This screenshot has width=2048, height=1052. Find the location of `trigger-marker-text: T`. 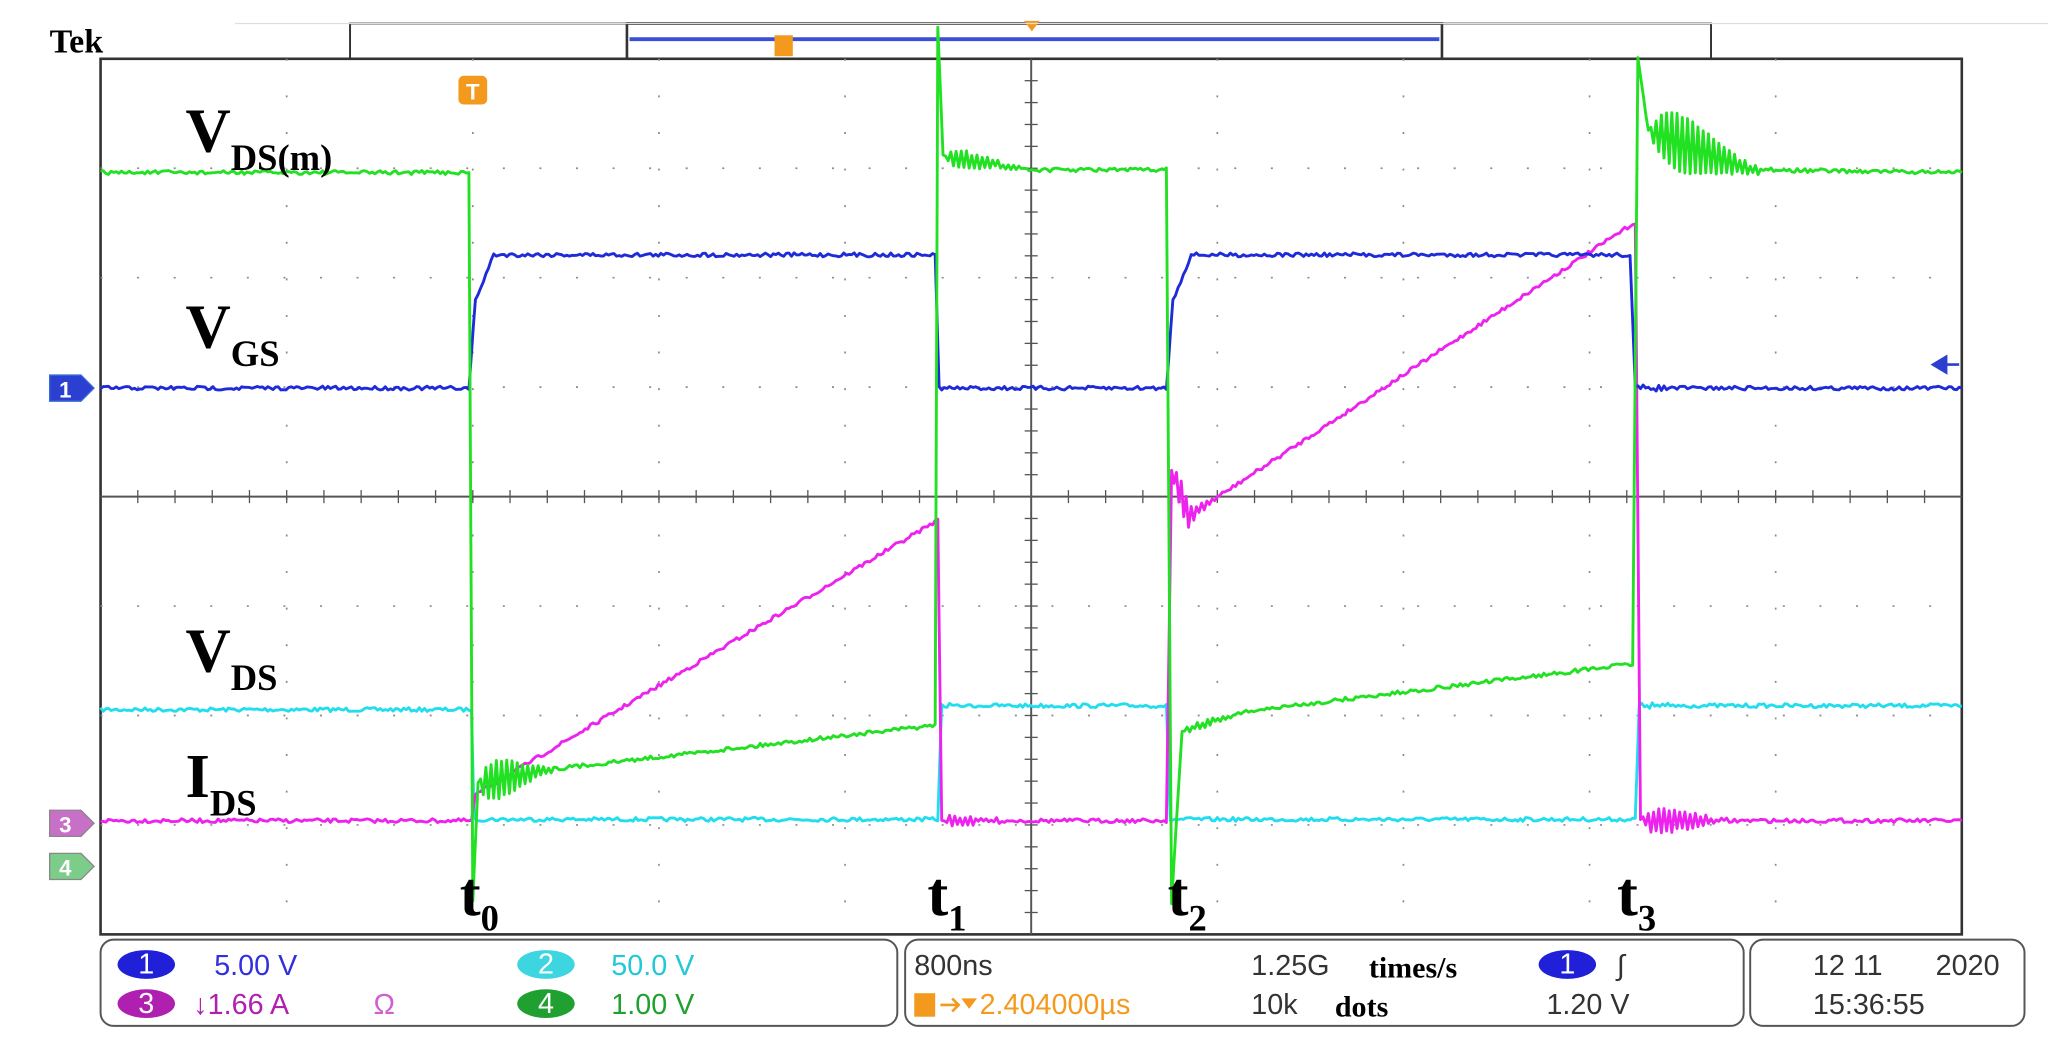

trigger-marker-text: T is located at coordinates (473, 91).